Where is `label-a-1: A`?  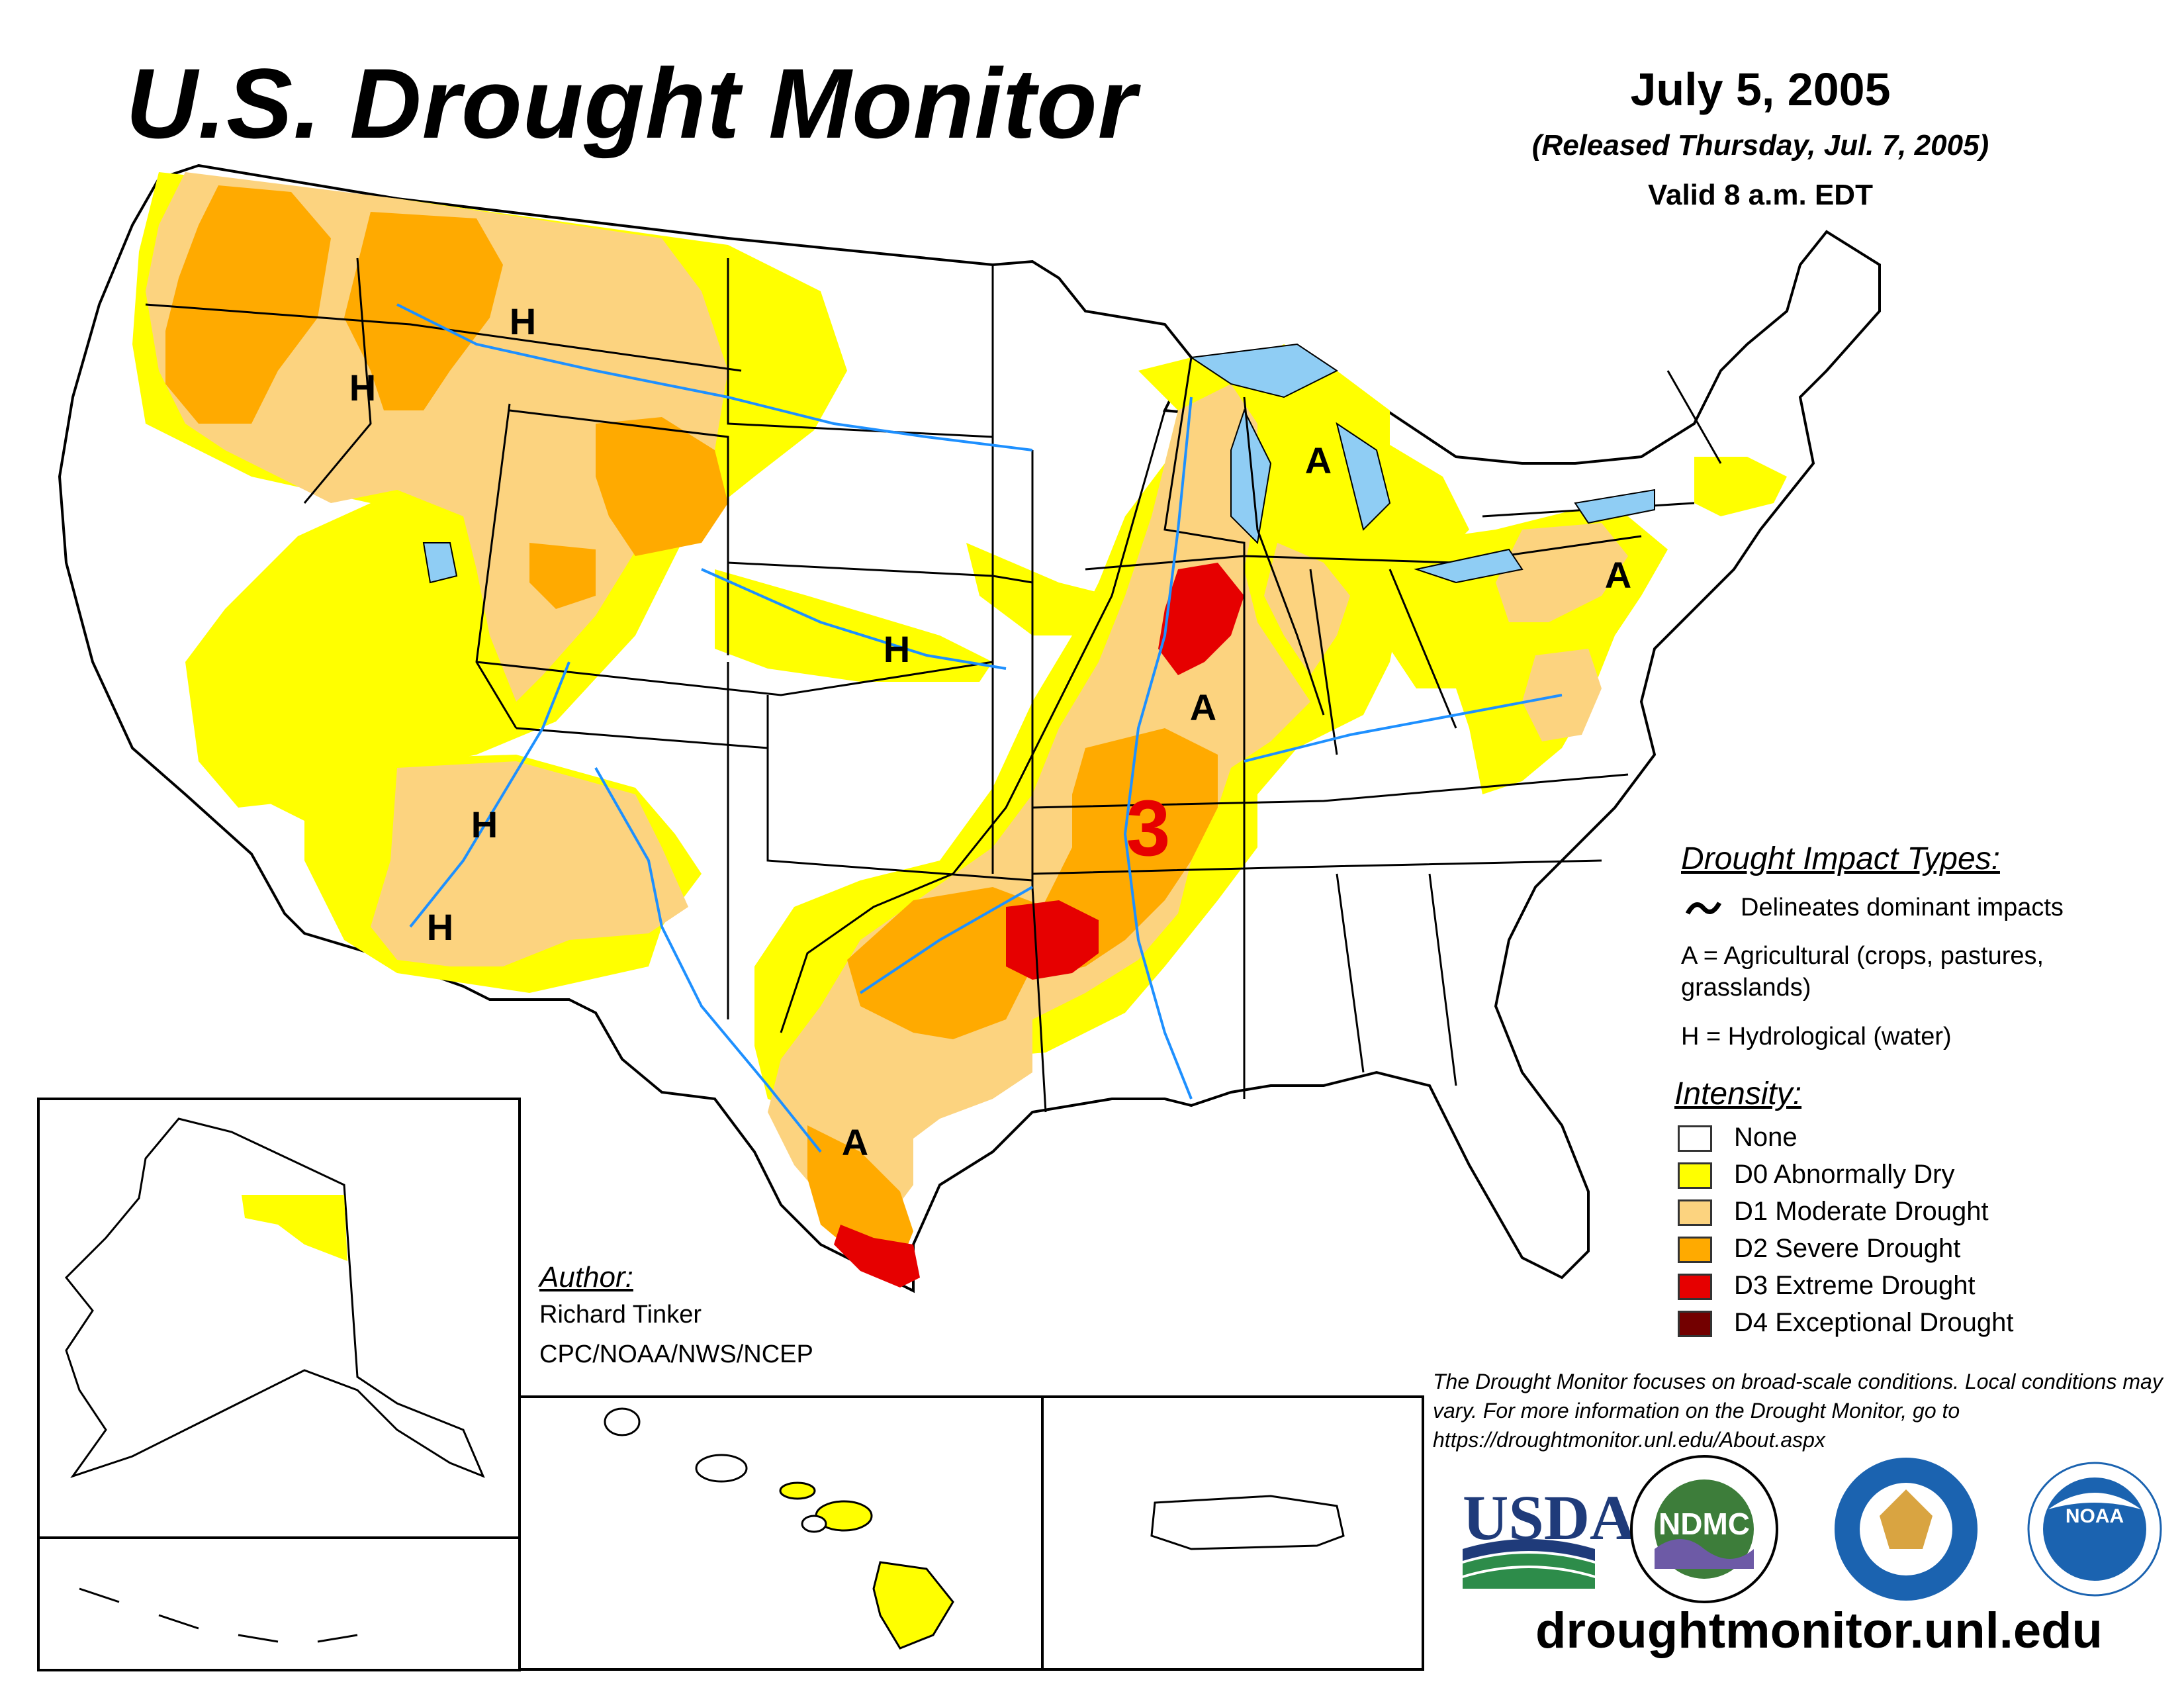
label-a-1: A is located at coordinates (1318, 460).